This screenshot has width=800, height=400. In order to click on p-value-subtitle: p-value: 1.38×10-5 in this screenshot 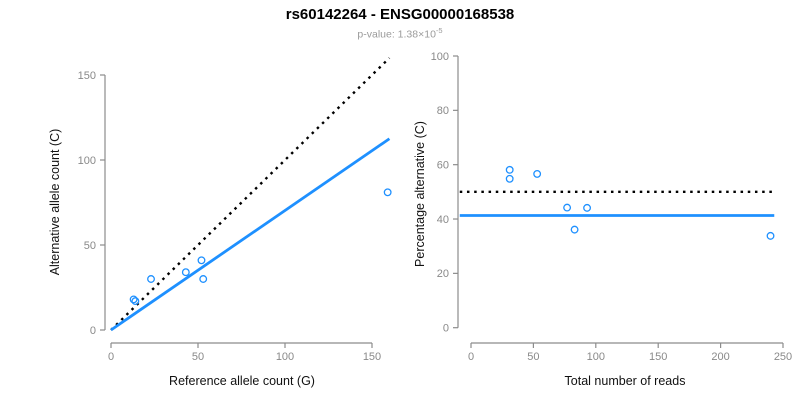, I will do `click(400, 33)`.